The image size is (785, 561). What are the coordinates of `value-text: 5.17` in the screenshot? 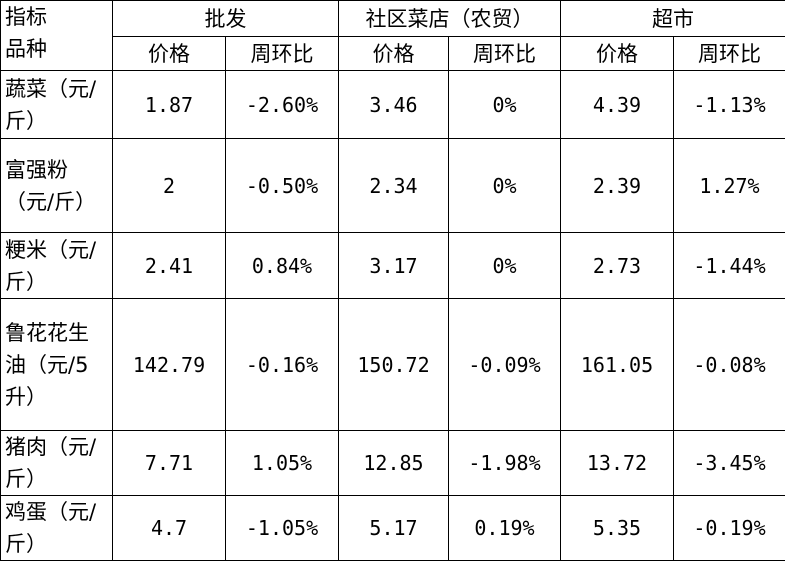 It's located at (393, 528).